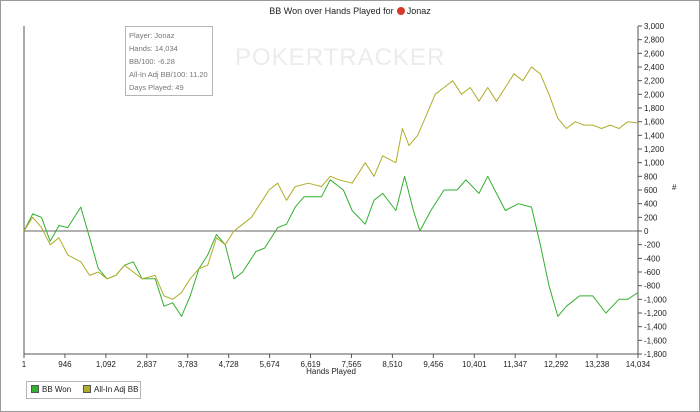  Describe the element at coordinates (168, 74) in the screenshot. I see `tooltip-allin-bb100: All-In Adj BB/100: 11.20` at that location.